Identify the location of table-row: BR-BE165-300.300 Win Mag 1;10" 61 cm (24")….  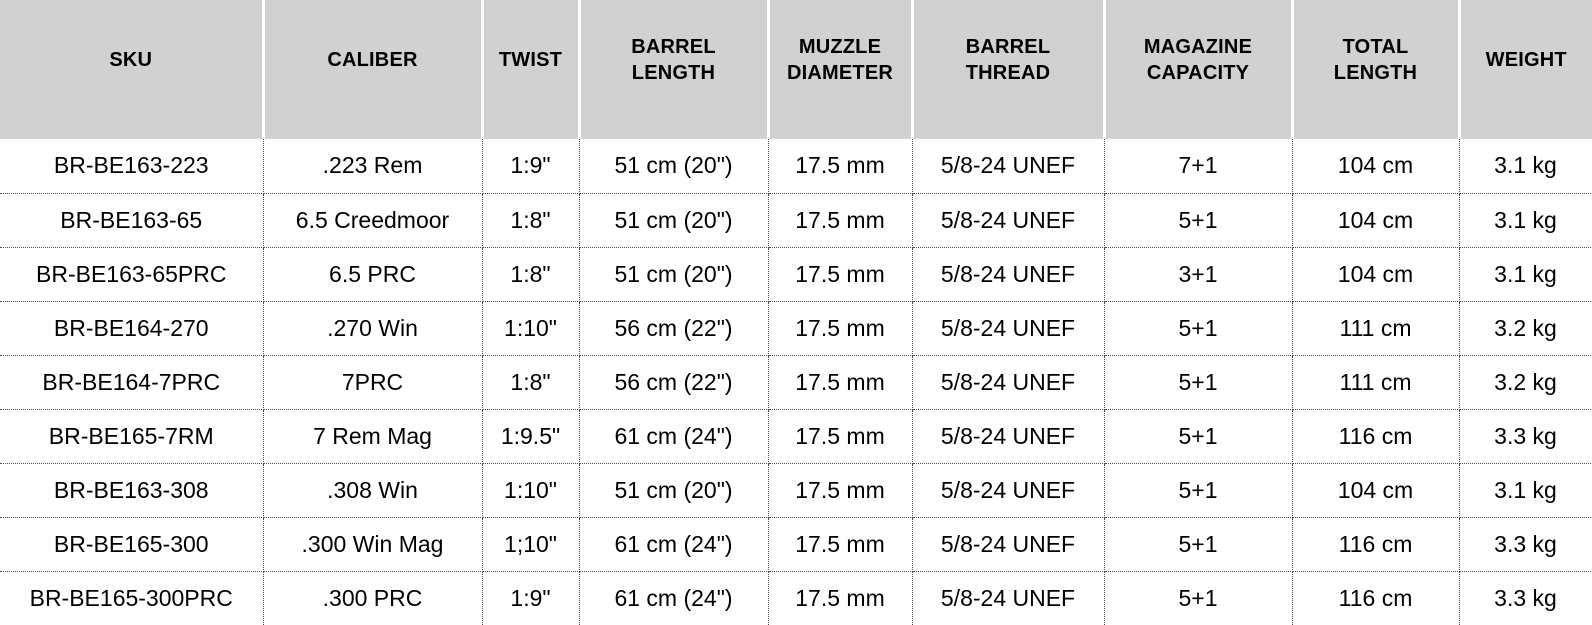
(796, 544).